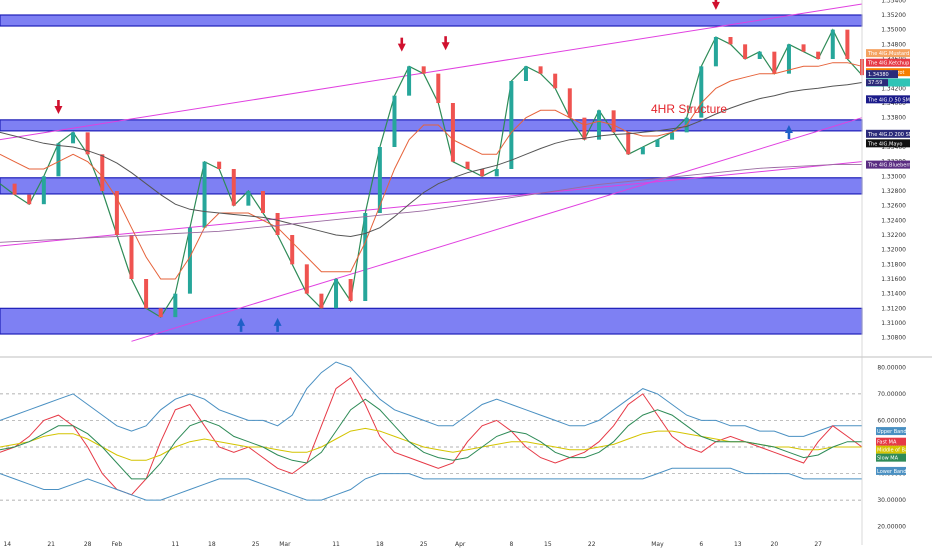 The width and height of the screenshot is (932, 550). What do you see at coordinates (7, 544) in the screenshot?
I see `x-tick-label: 14` at bounding box center [7, 544].